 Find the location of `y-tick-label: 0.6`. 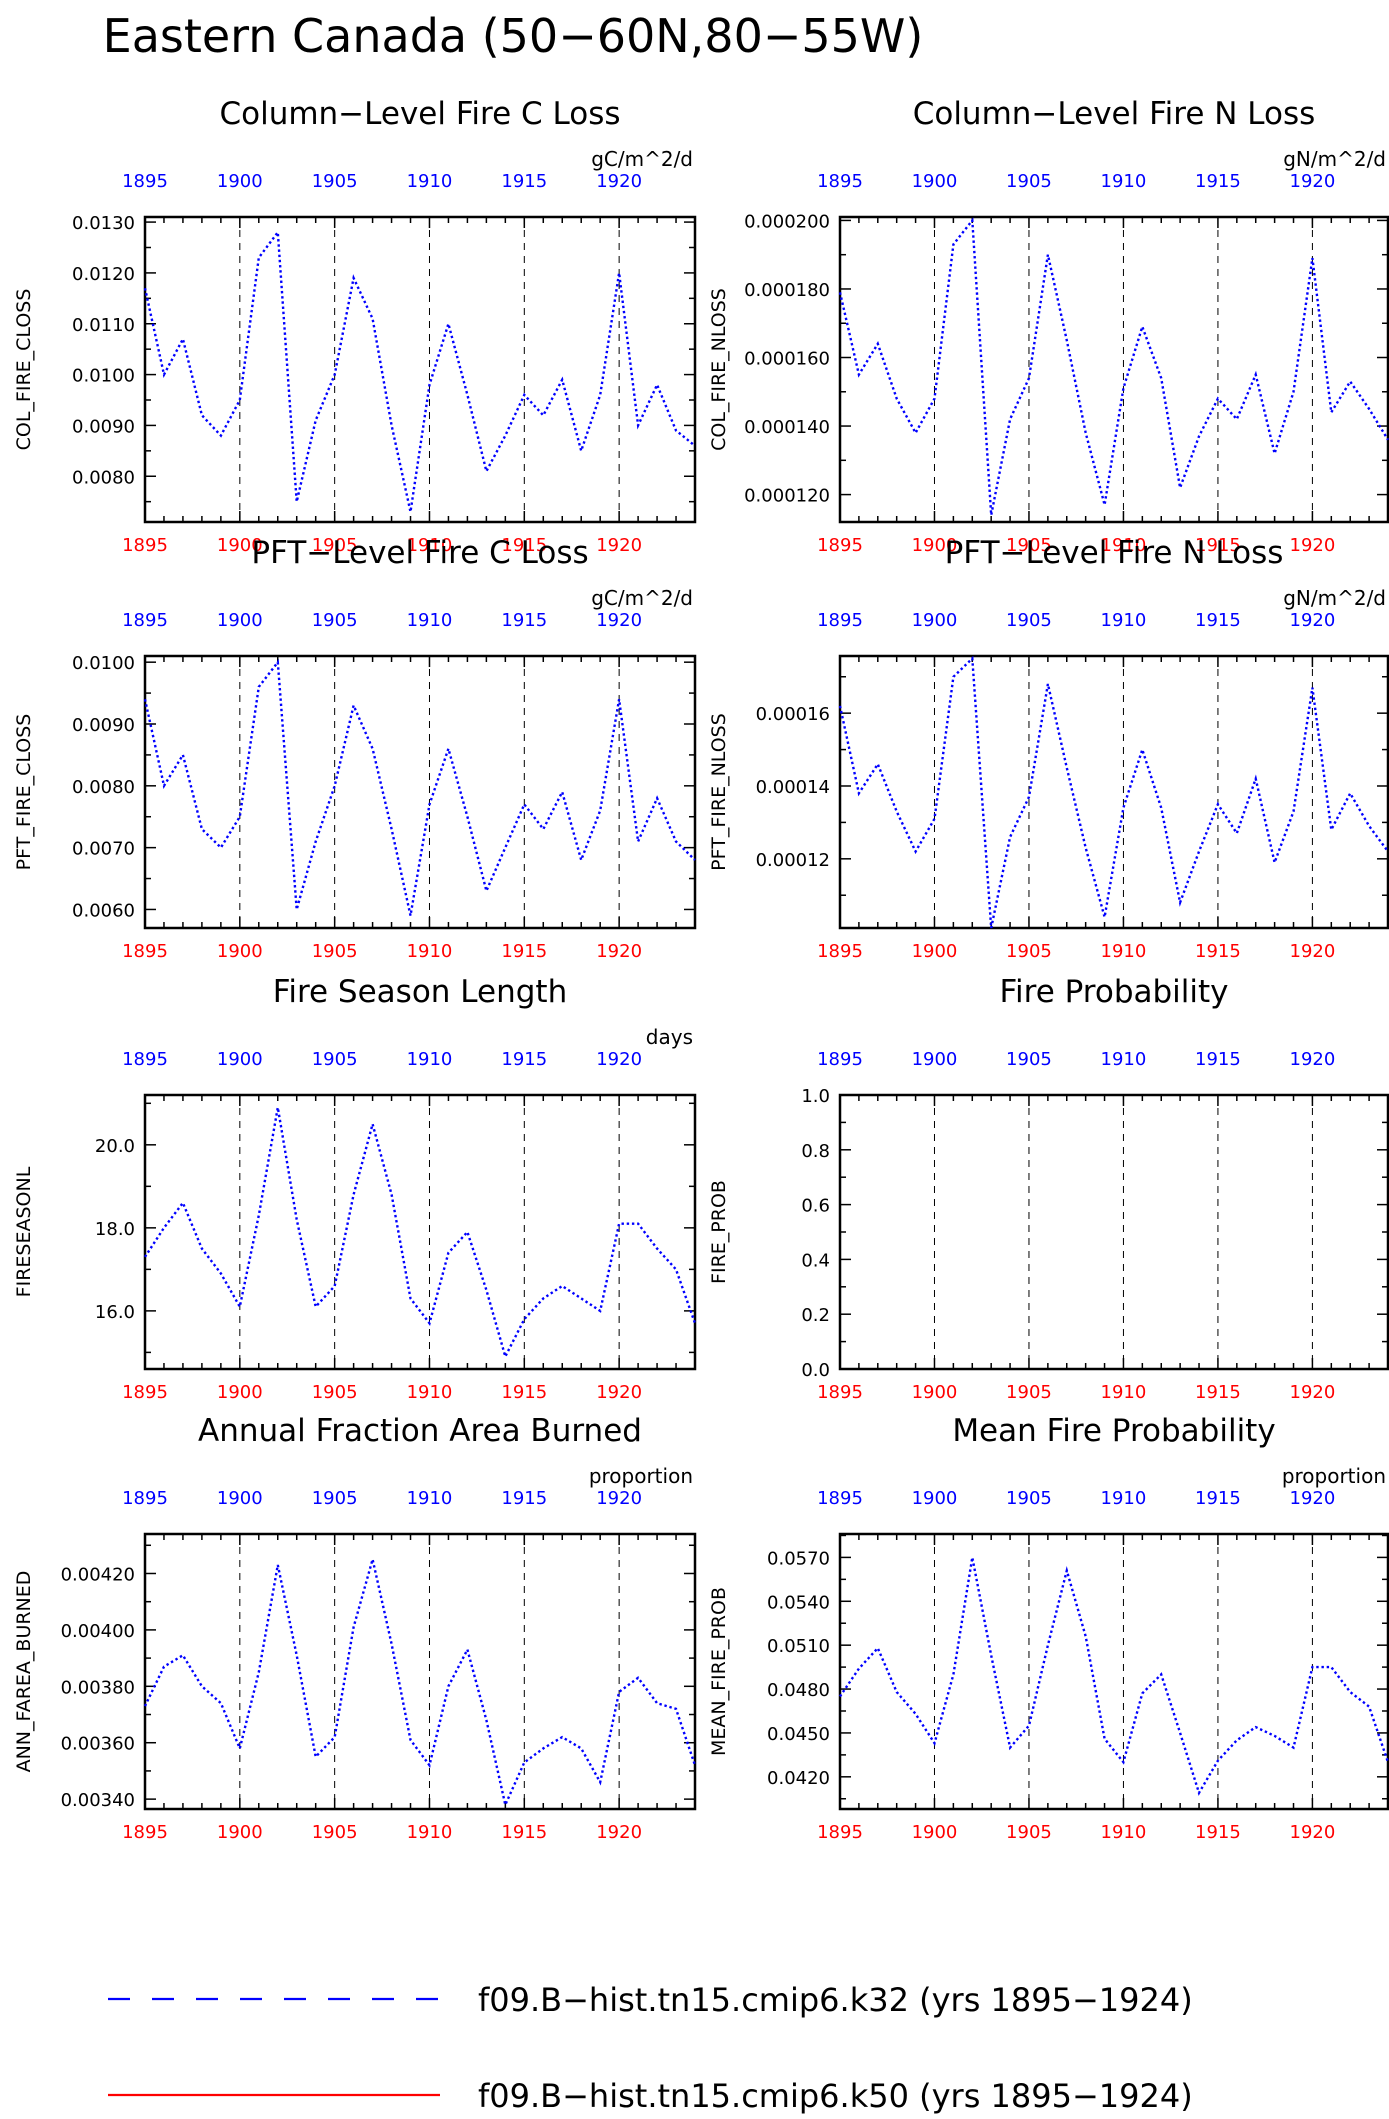

y-tick-label: 0.6 is located at coordinates (815, 1206).